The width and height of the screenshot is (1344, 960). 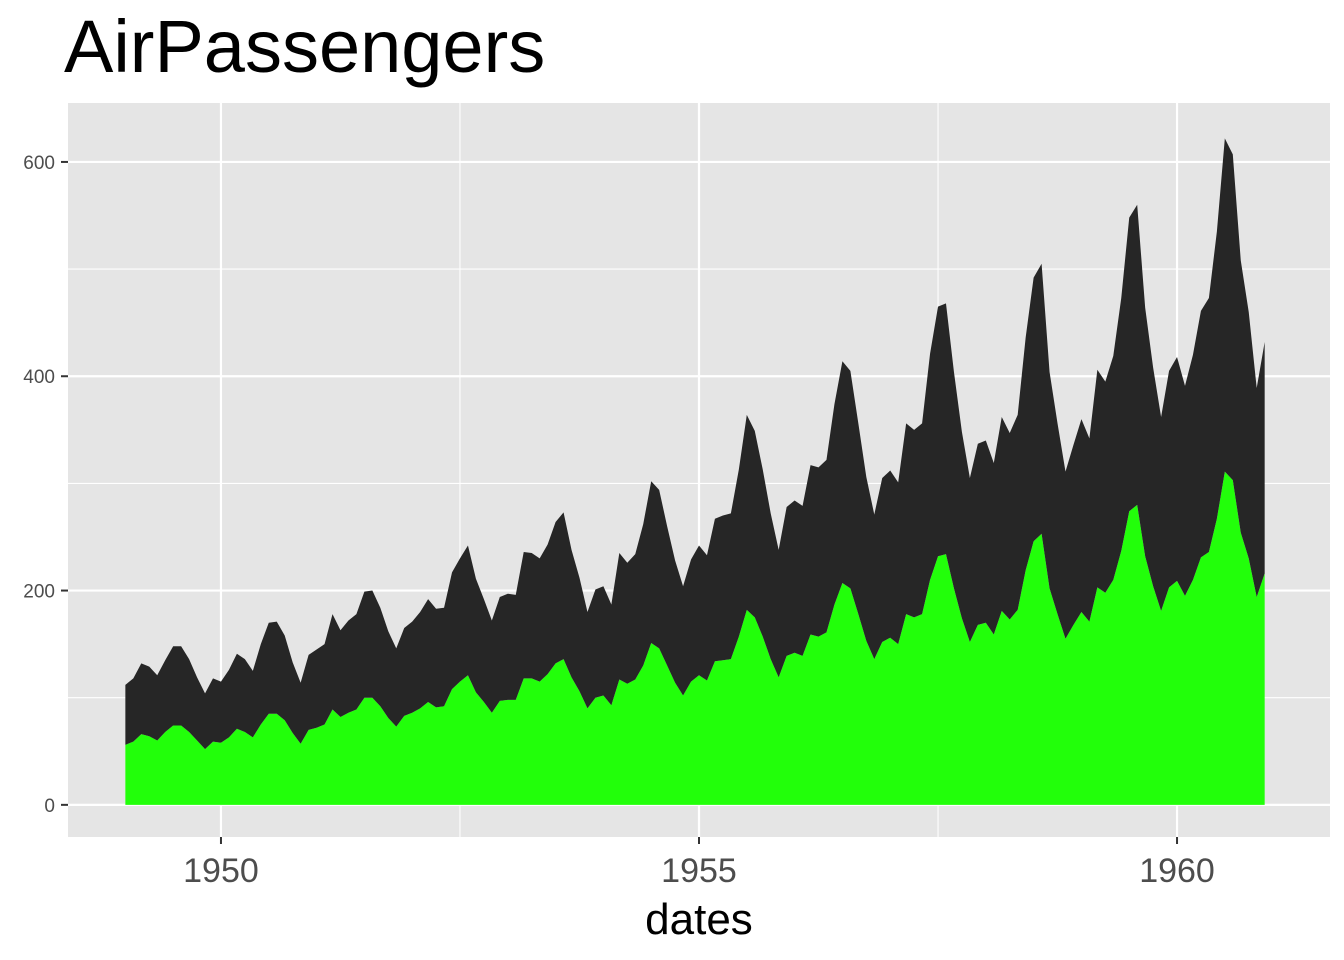 What do you see at coordinates (45, 485) in the screenshot?
I see `y-axis: 0 200 400 600` at bounding box center [45, 485].